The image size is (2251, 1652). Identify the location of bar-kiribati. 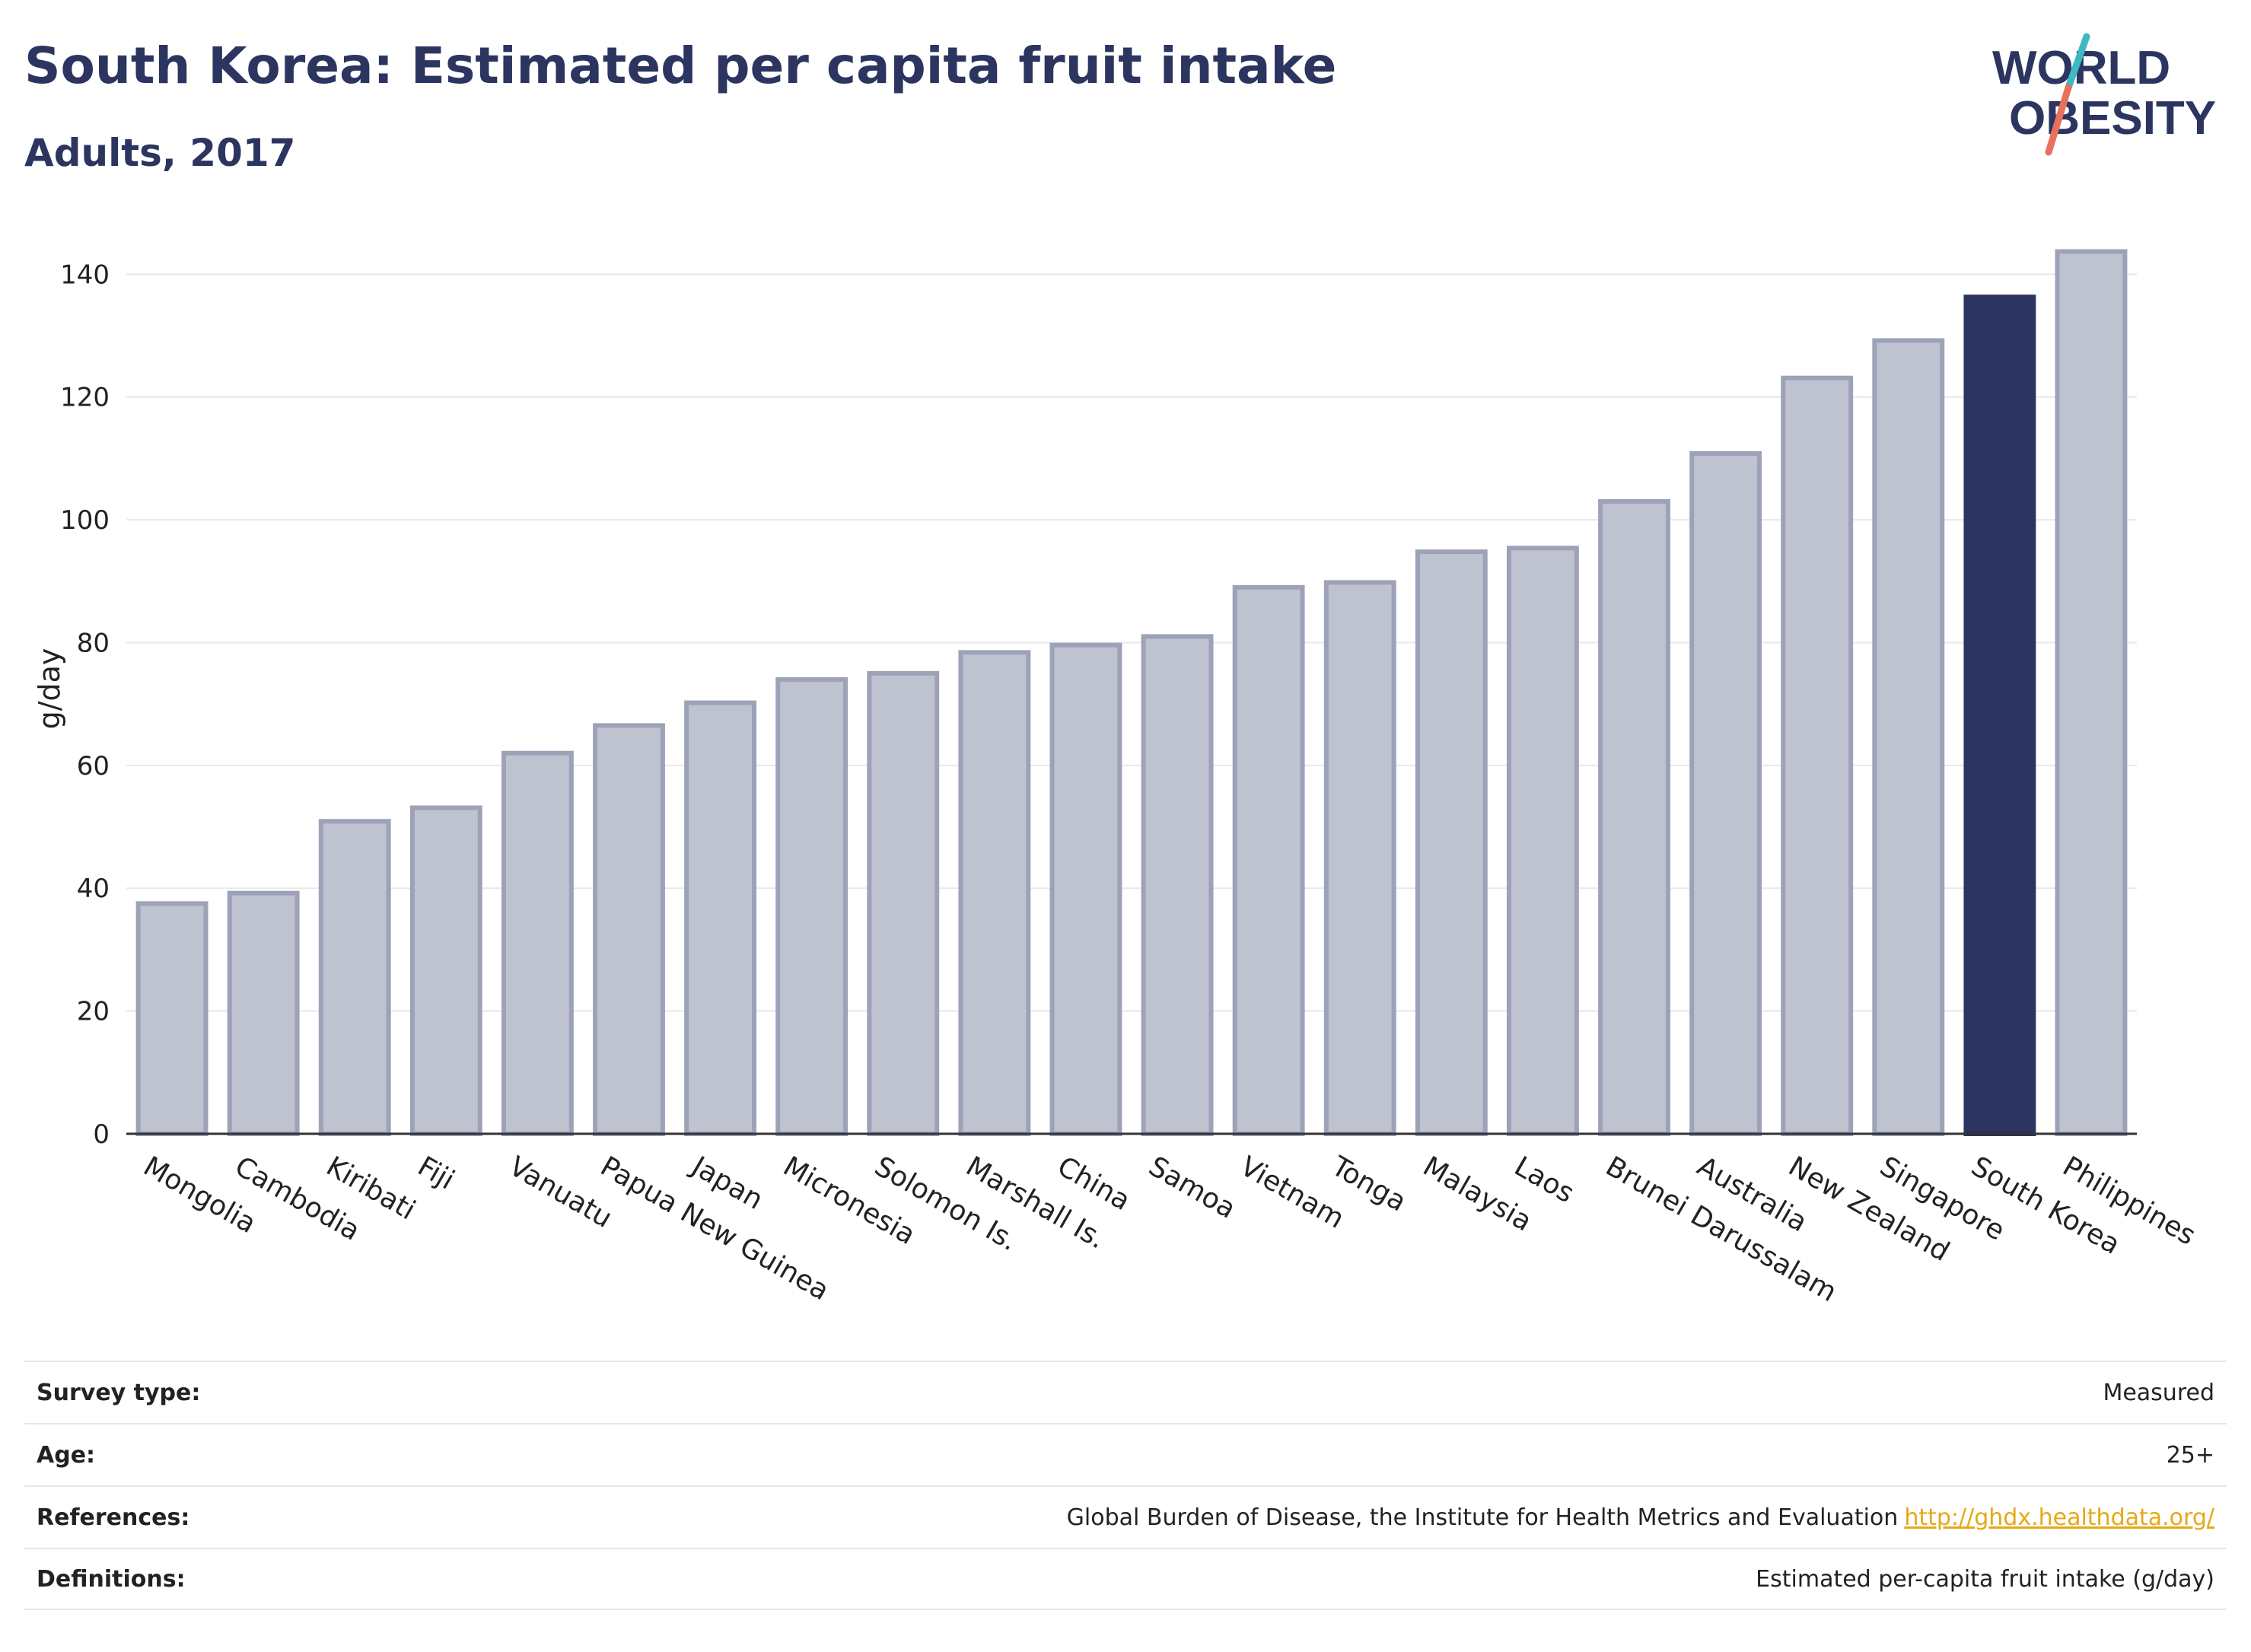
(354, 978).